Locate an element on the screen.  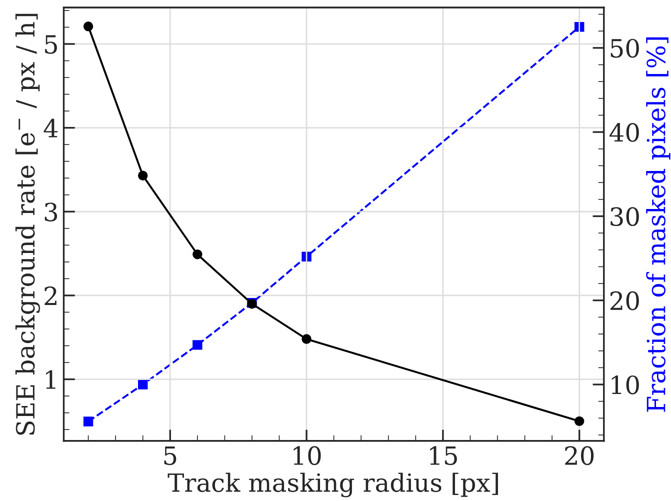
y-axis-title: SEE background rate [e$^{−}$ / px / h] is located at coordinates (27, 224).